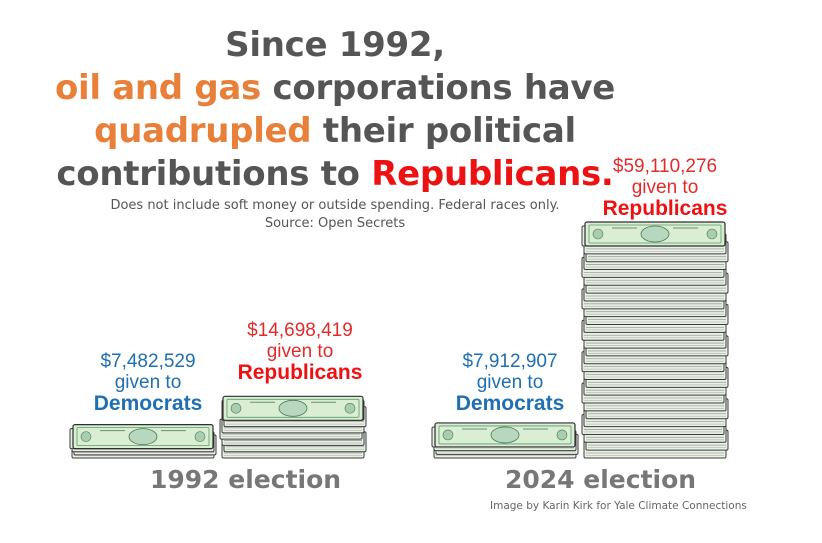 Image resolution: width=822 pixels, height=543 pixels. Describe the element at coordinates (300, 330) in the screenshot. I see `amount-1992-republicans: $14,698,419` at that location.